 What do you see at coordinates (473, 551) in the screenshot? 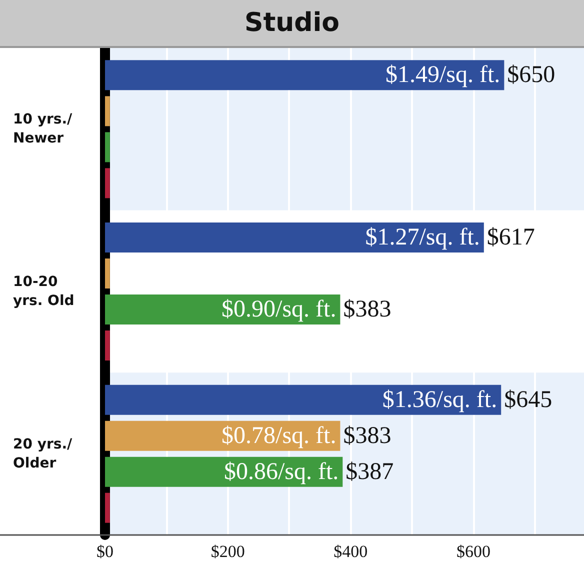
I see `x-tick-label: $600` at bounding box center [473, 551].